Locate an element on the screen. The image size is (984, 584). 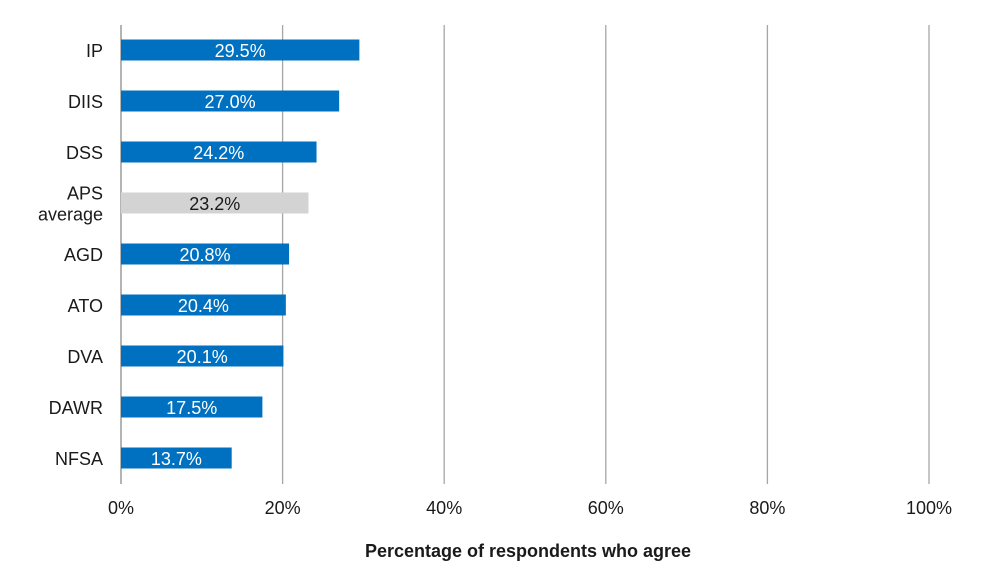
category-label: APS is located at coordinates (85, 194).